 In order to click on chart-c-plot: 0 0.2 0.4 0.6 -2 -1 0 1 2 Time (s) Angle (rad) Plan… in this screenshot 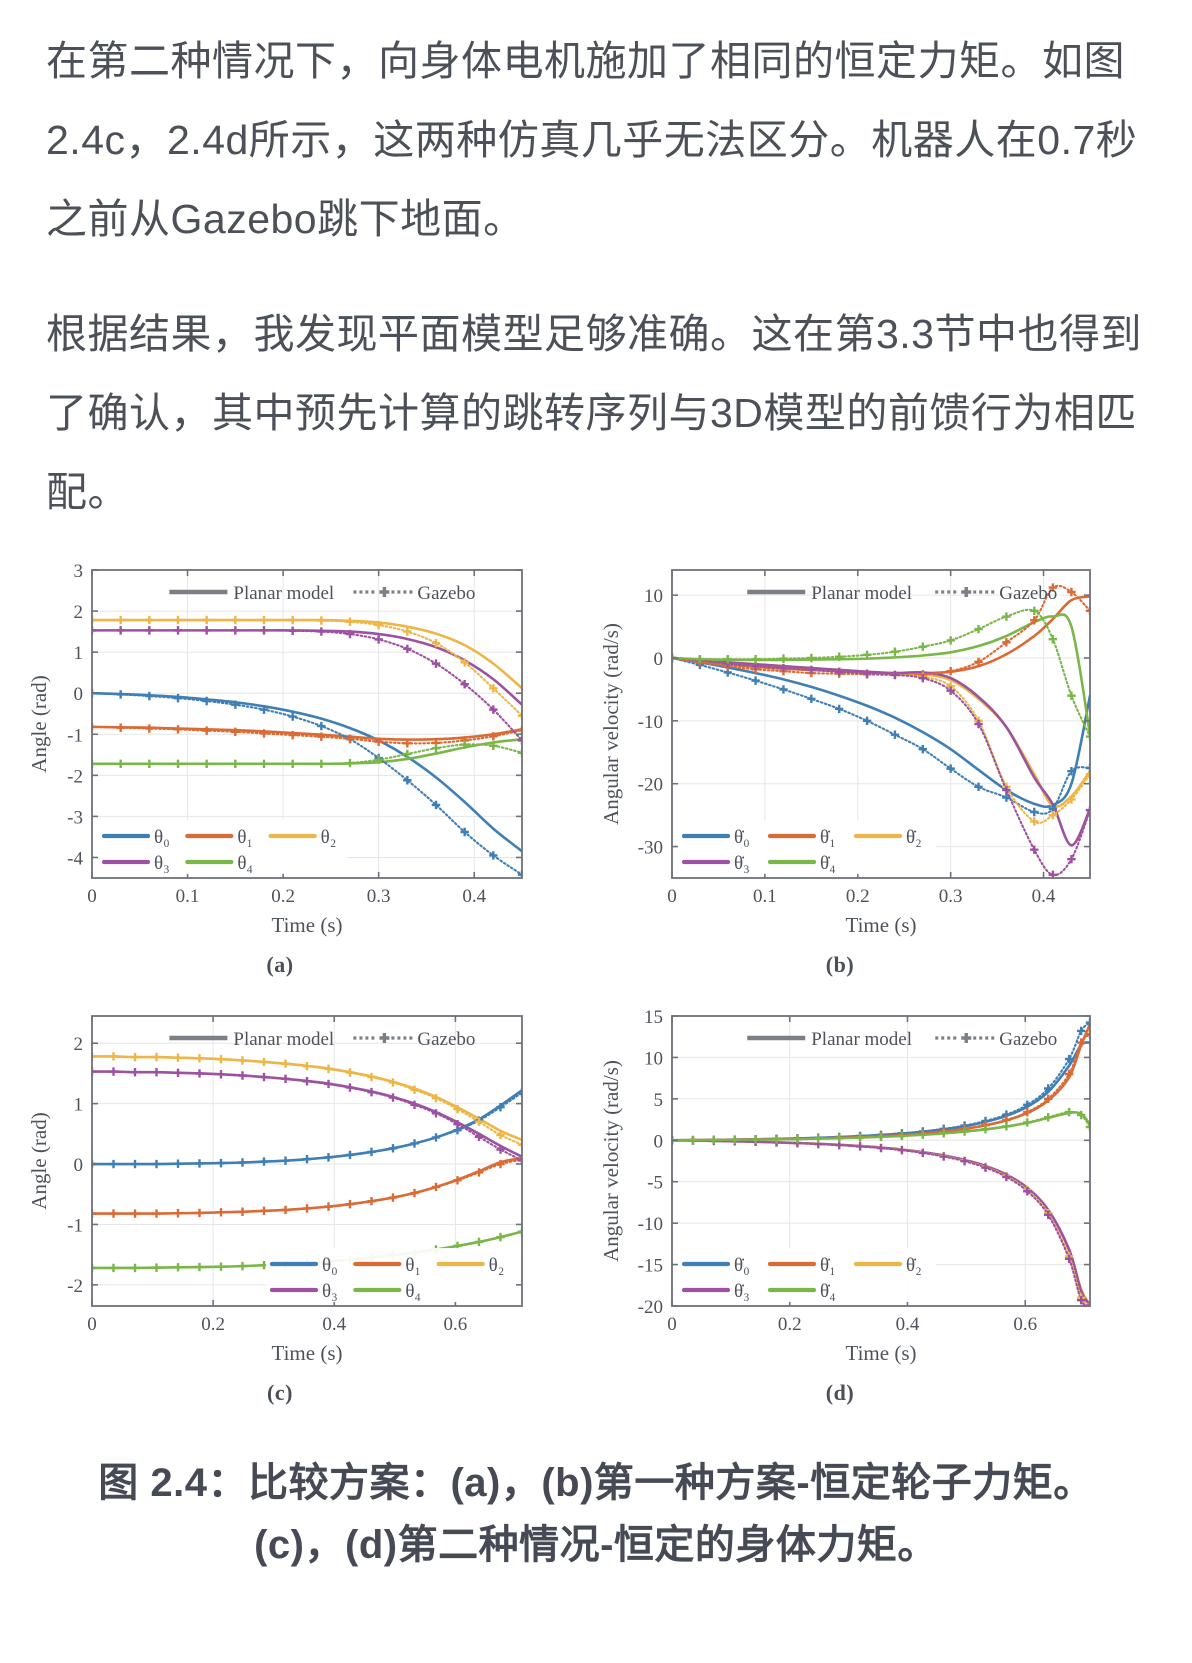, I will do `click(275, 1190)`.